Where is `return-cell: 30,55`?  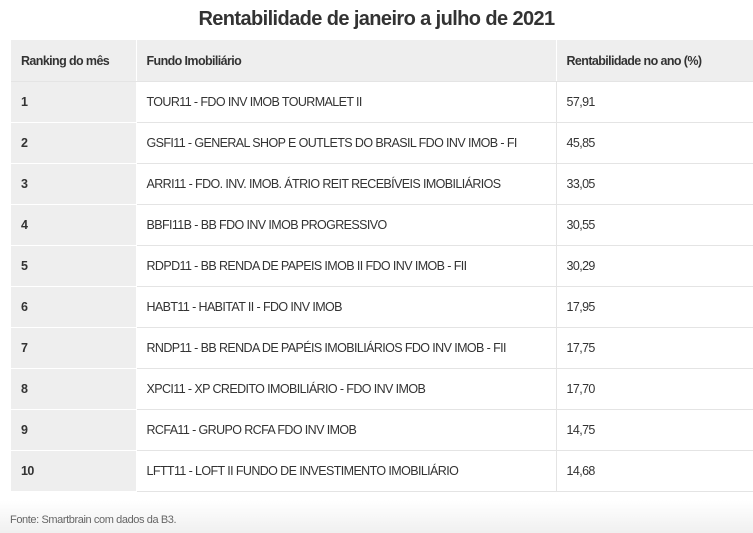 return-cell: 30,55 is located at coordinates (654, 225).